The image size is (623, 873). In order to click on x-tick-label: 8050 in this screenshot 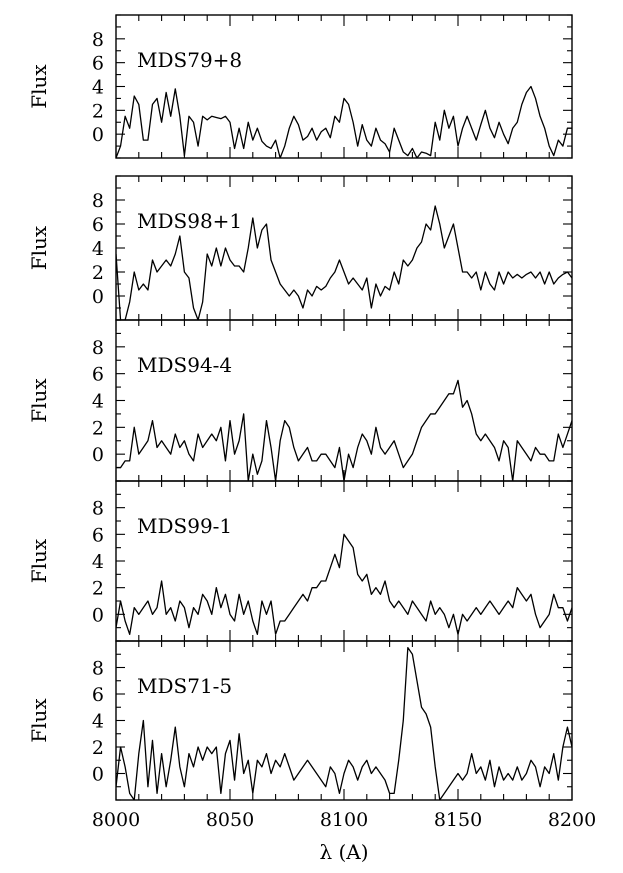, I will do `click(230, 820)`.